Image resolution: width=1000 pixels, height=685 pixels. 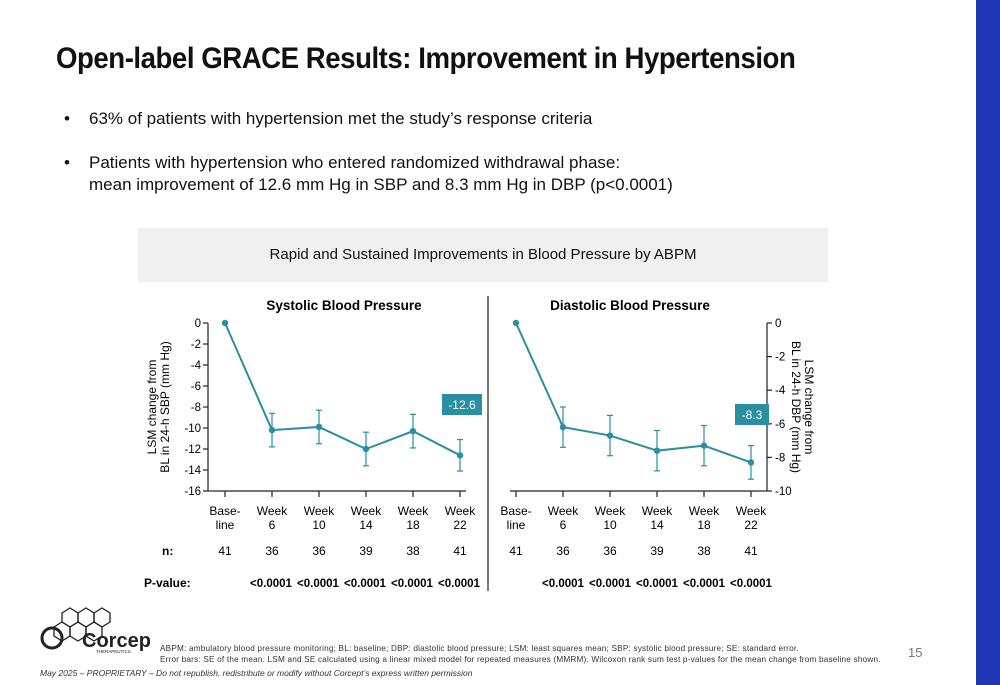 What do you see at coordinates (192, 492) in the screenshot?
I see `y-tick-label: -16` at bounding box center [192, 492].